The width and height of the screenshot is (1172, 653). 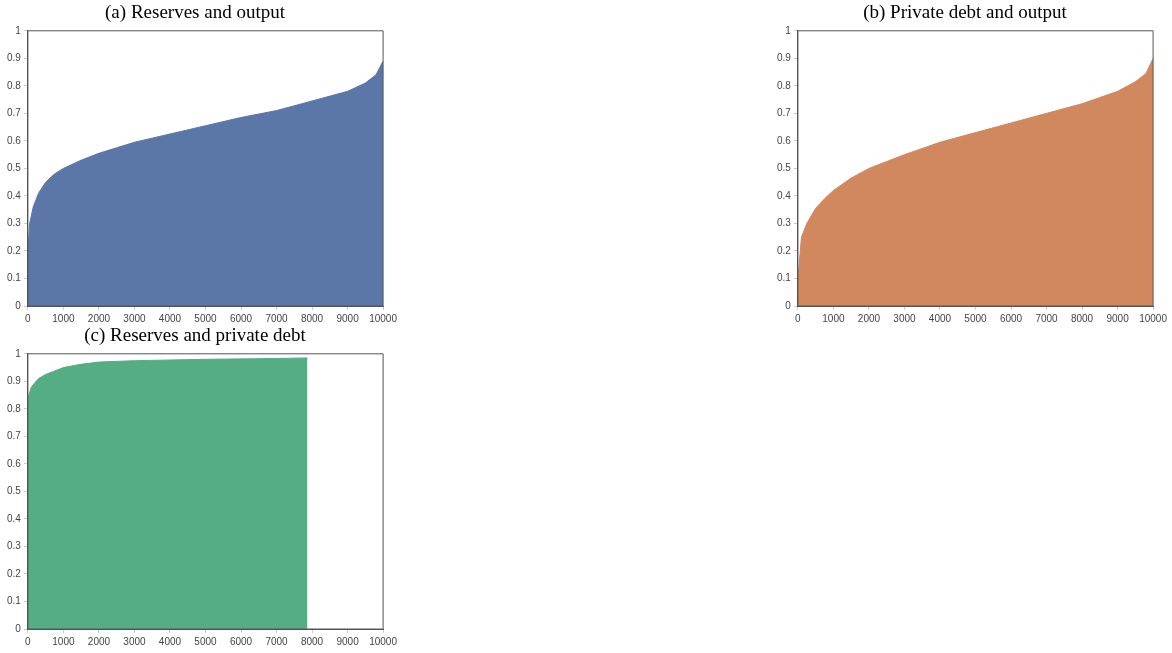 What do you see at coordinates (195, 335) in the screenshot?
I see `chart-title: (c) Reserves and private debt` at bounding box center [195, 335].